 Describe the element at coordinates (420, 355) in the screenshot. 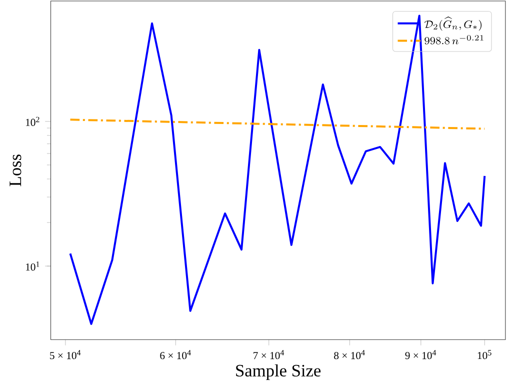

I see `x-tick-label: 9 × 10$^{4}$` at that location.